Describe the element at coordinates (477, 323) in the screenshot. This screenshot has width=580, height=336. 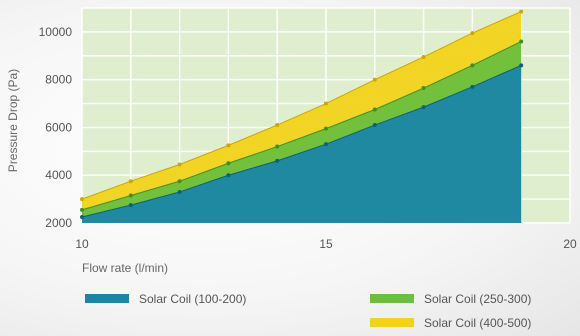
I see `legend-label-3: Solar Coil (400-500)` at that location.